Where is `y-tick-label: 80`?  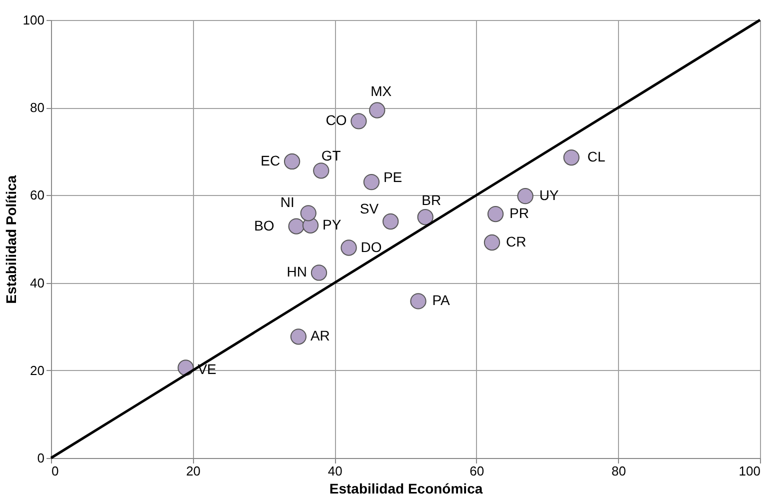
y-tick-label: 80 is located at coordinates (37, 108).